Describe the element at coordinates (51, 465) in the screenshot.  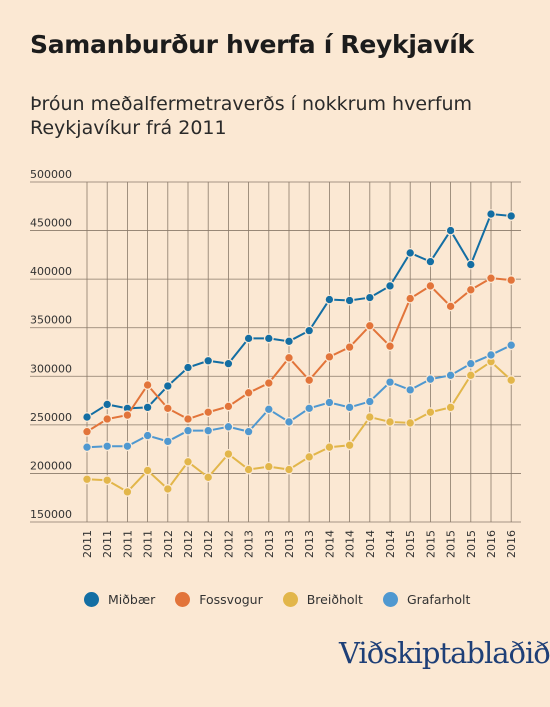
I see `y-tick-label: 200000` at that location.